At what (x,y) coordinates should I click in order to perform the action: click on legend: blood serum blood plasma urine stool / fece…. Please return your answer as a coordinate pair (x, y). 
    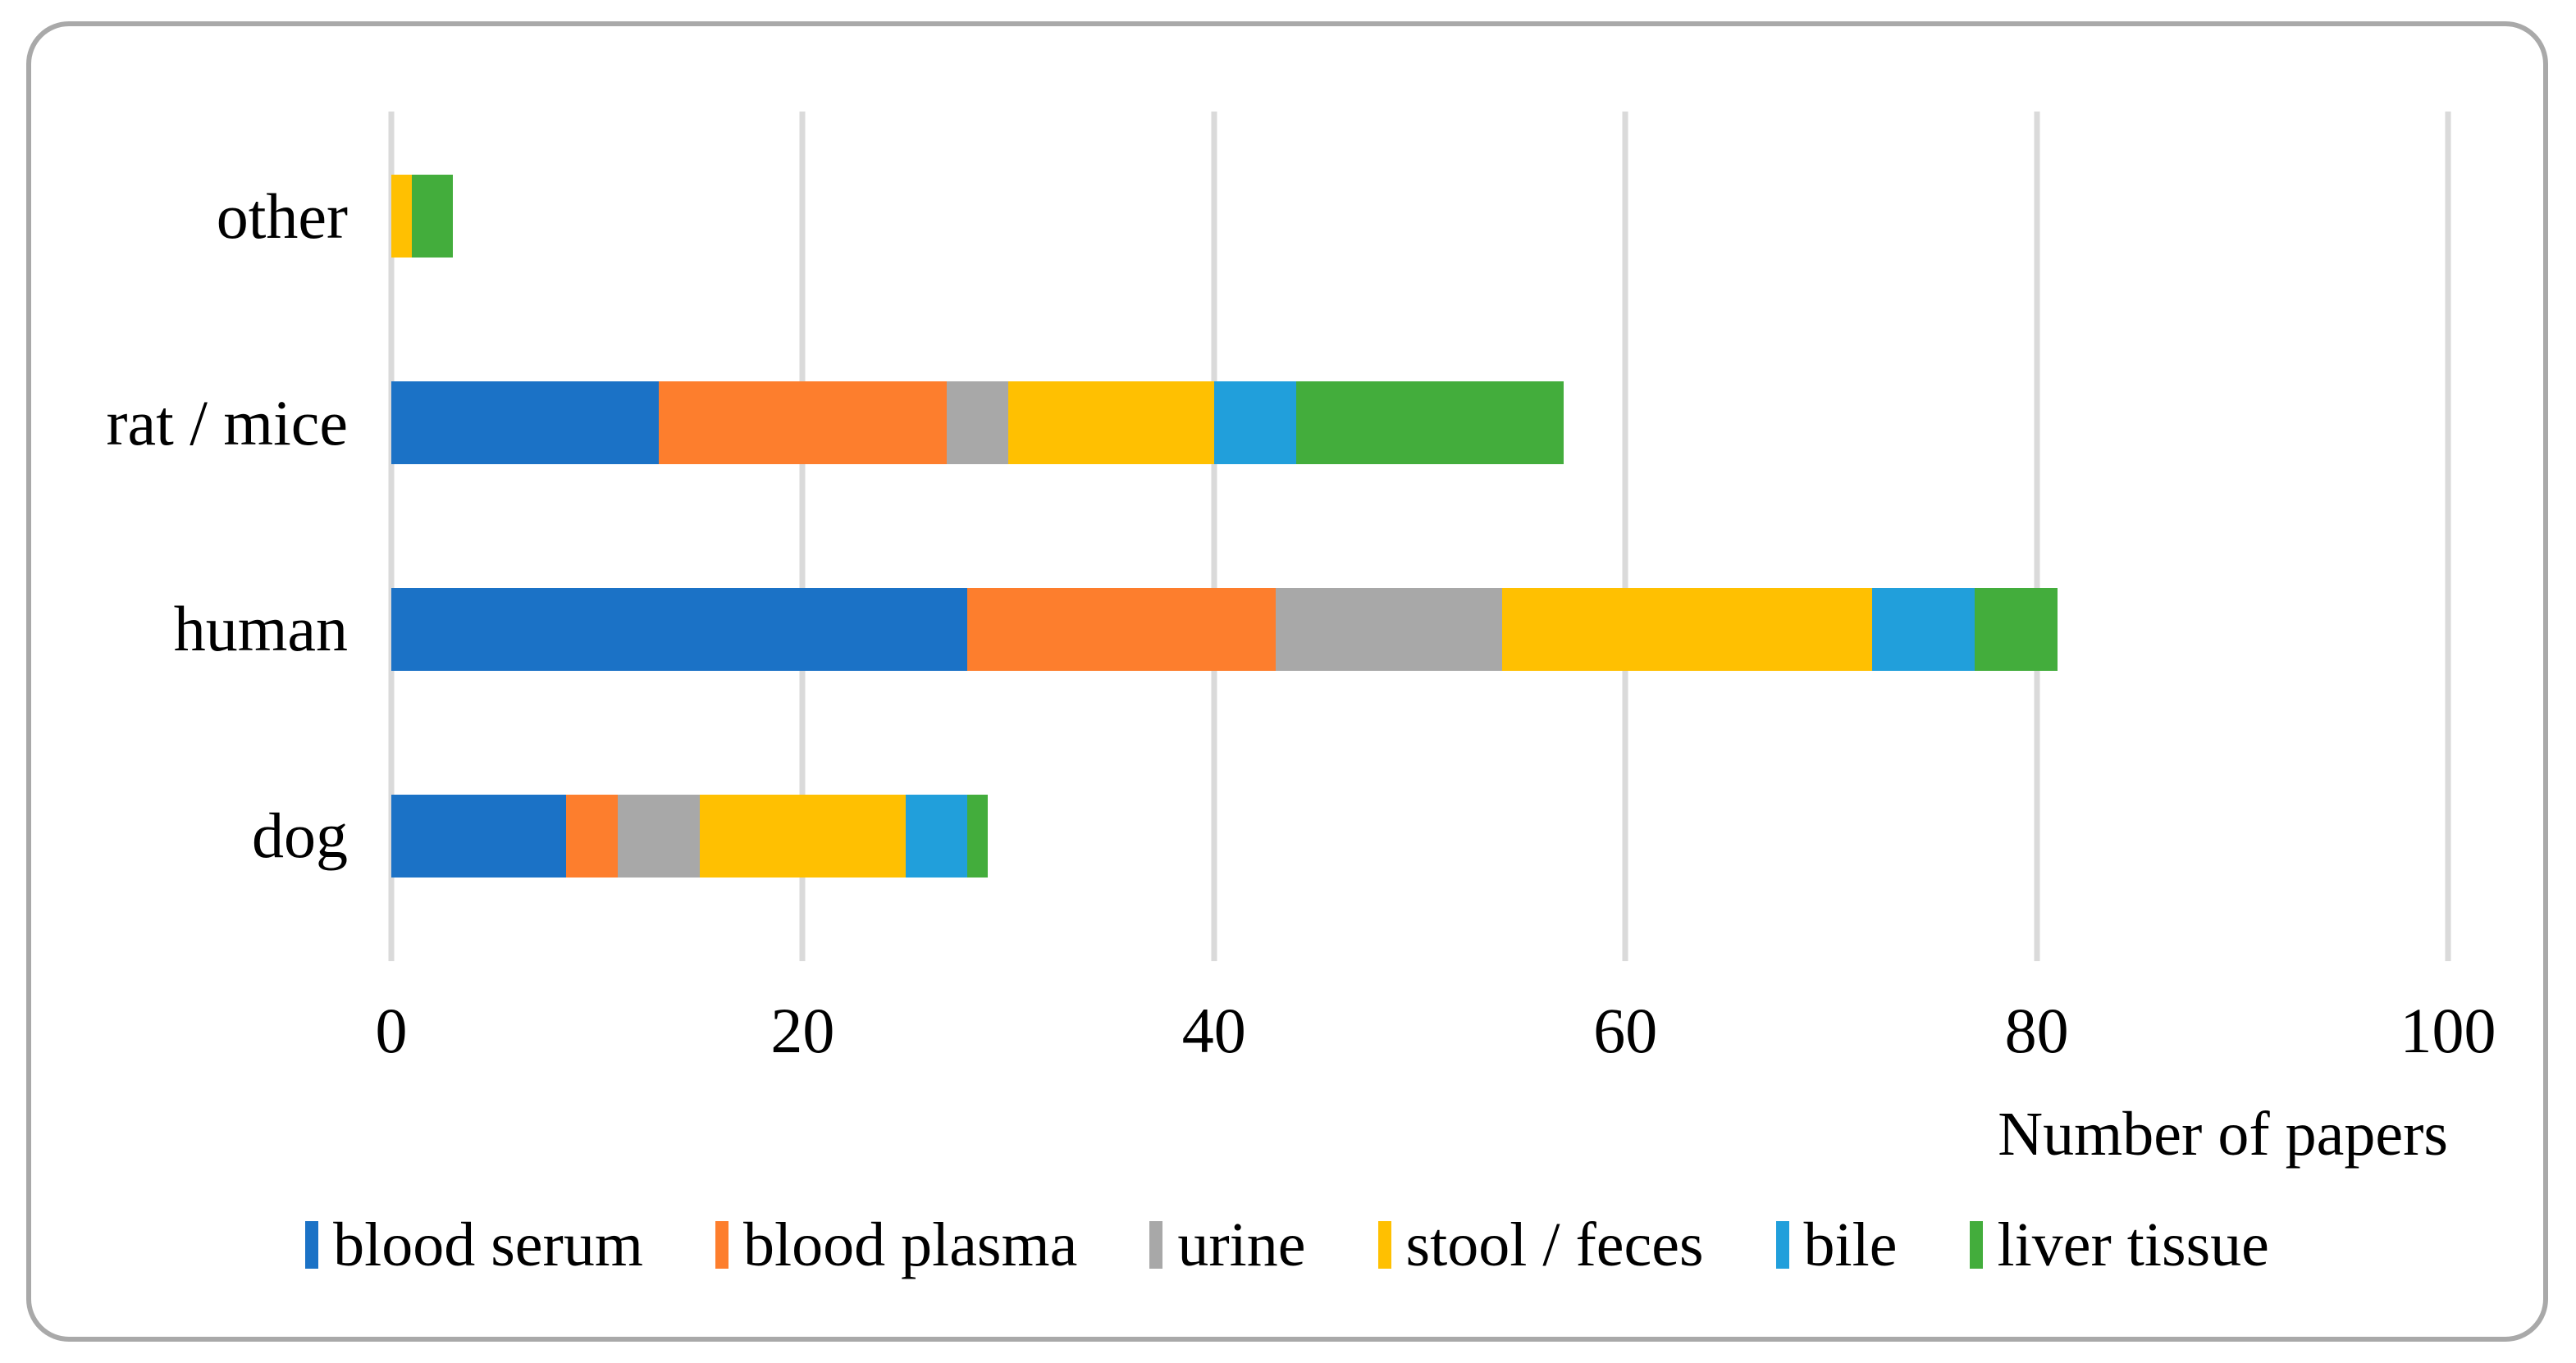
    Looking at the image, I should click on (1287, 1245).